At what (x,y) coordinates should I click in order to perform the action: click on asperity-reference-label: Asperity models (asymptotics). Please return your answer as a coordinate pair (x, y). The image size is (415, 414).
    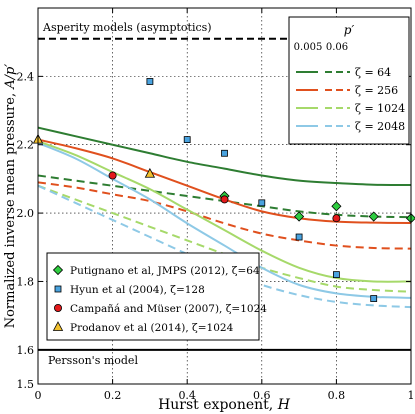
    Looking at the image, I should click on (127, 27).